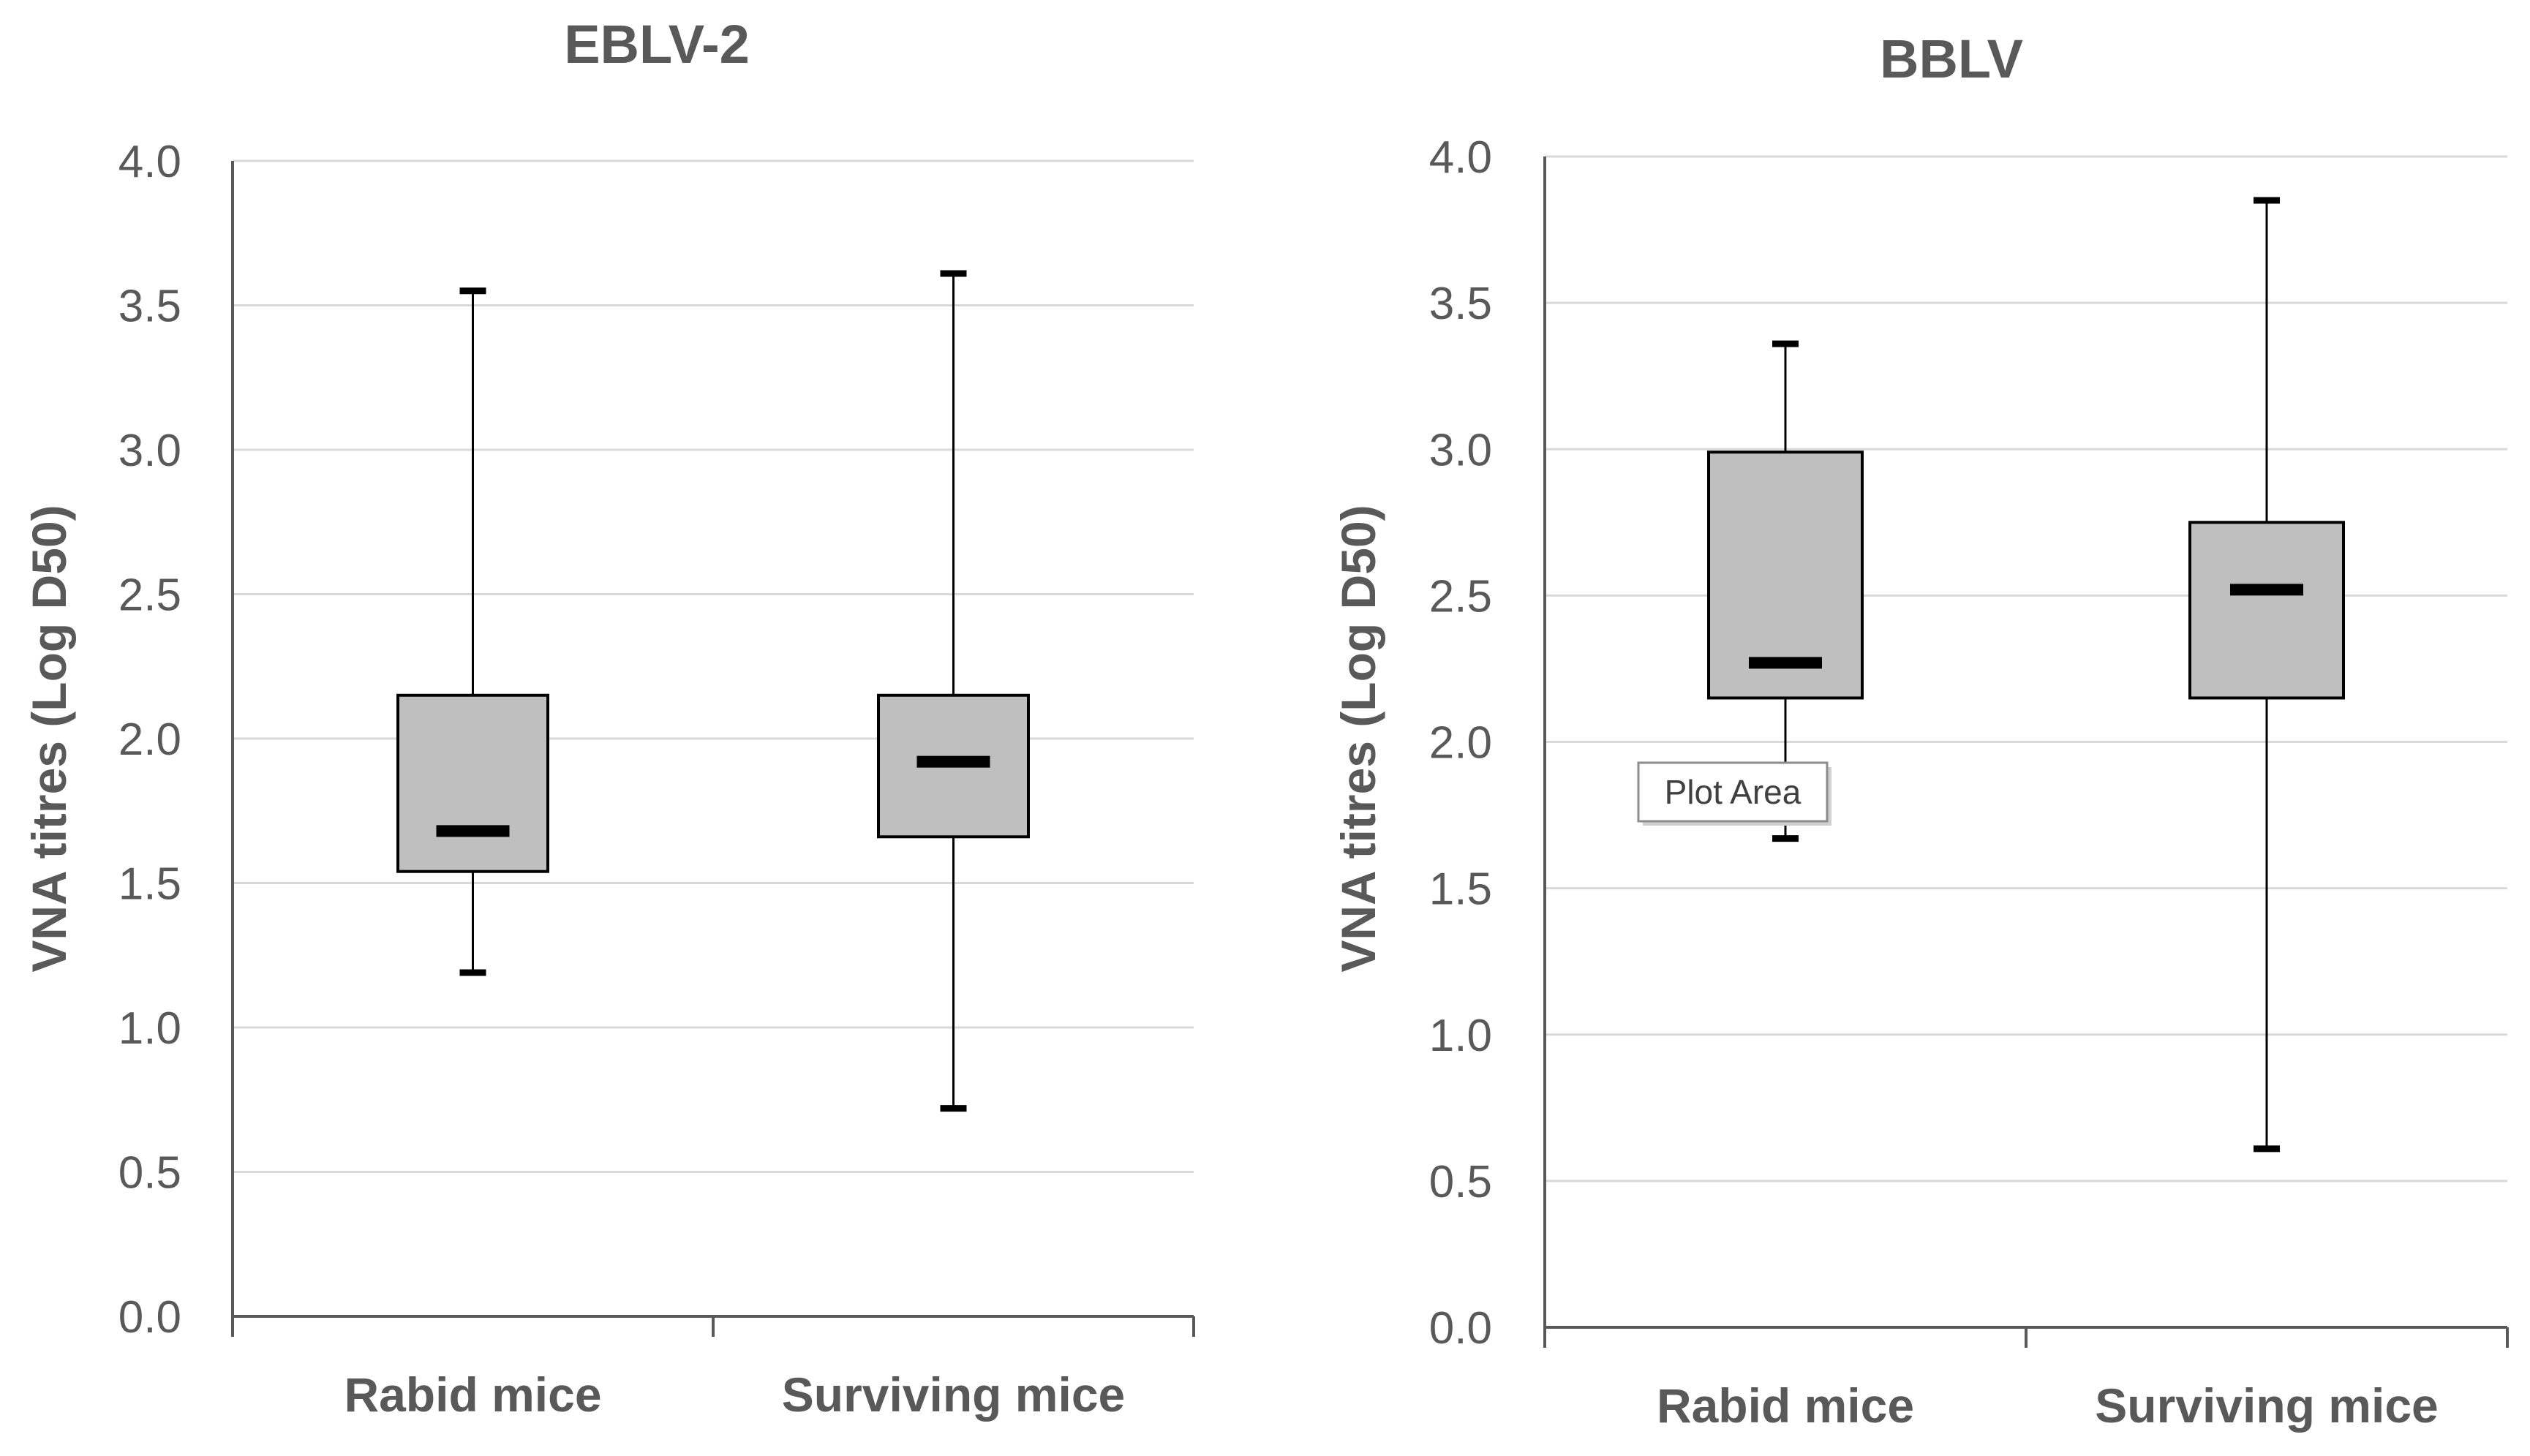  I want to click on chart-title: EBLV-2, so click(657, 45).